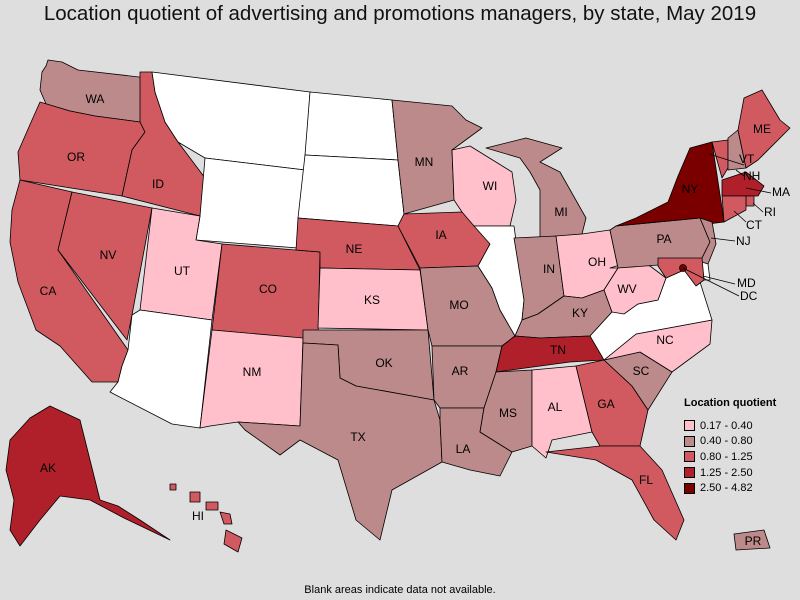 This screenshot has width=800, height=600. What do you see at coordinates (351, 126) in the screenshot?
I see `state-nd` at bounding box center [351, 126].